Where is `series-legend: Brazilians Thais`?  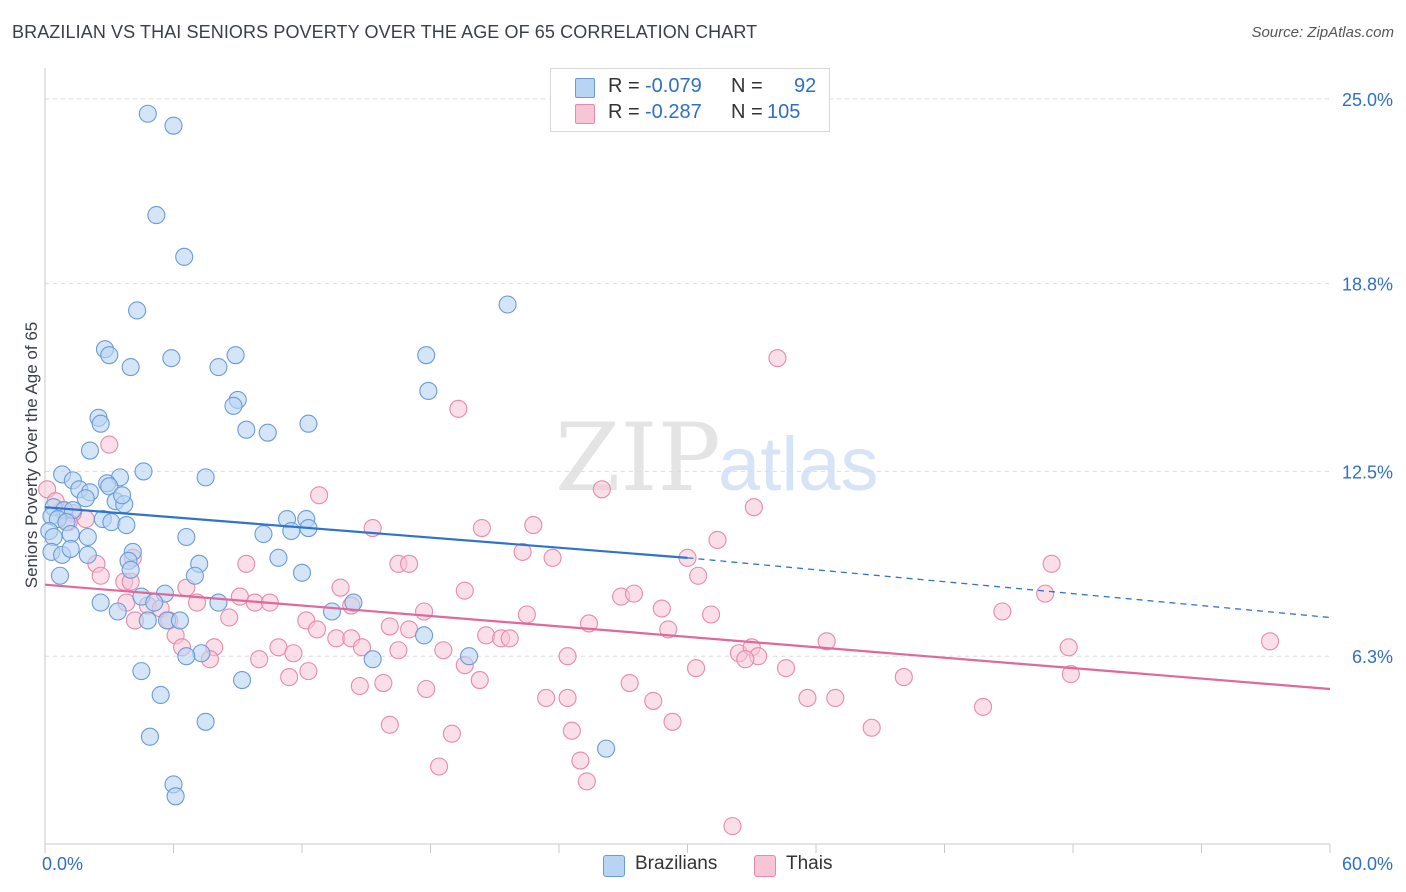
series-legend: Brazilians Thais is located at coordinates (703, 865).